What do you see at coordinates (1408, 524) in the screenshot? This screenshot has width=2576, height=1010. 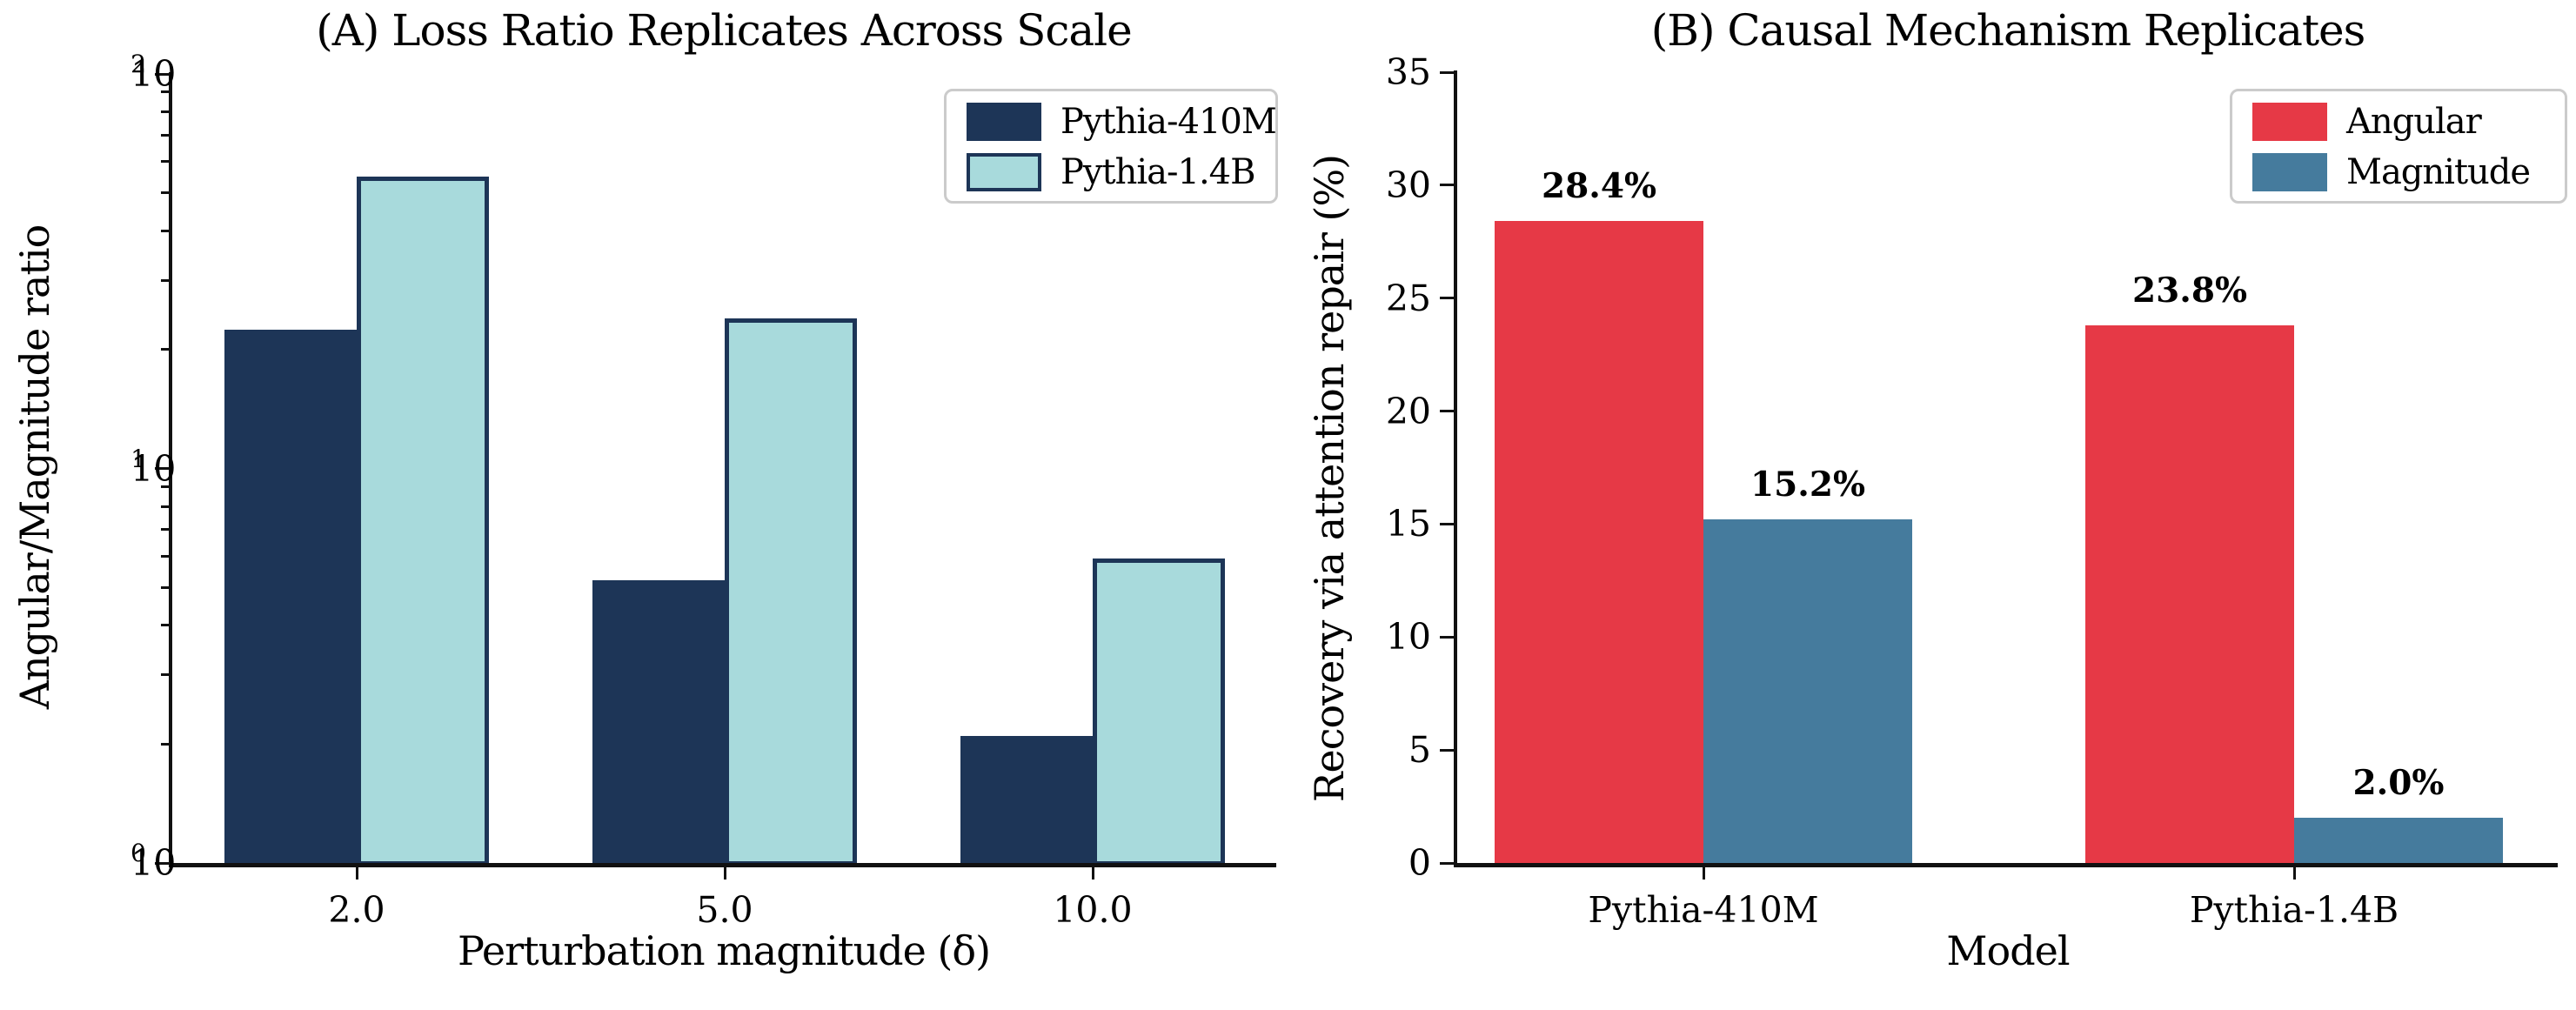 I see `panelB-y-tick-label: 15` at bounding box center [1408, 524].